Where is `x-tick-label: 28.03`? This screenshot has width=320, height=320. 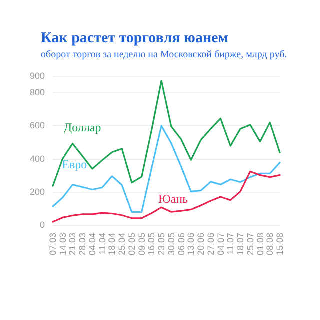 x-tick-label: 28.03 is located at coordinates (83, 244).